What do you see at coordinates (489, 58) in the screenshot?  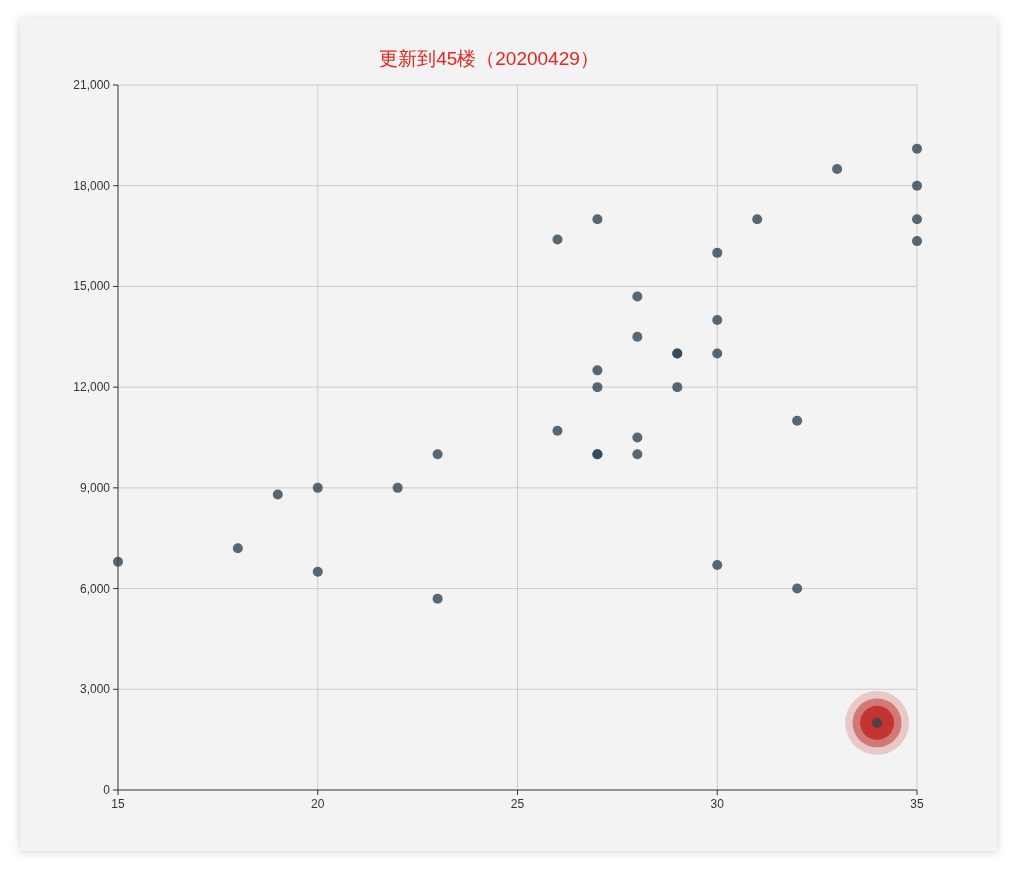 I see `title: 更新到45楼（20200429）` at bounding box center [489, 58].